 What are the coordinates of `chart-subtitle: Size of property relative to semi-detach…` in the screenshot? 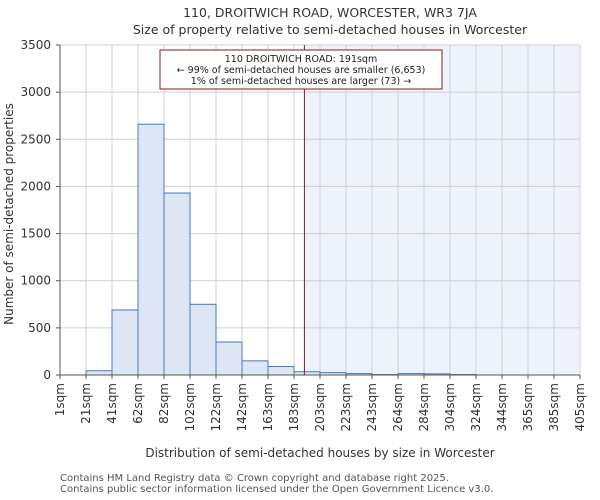 It's located at (330, 29).